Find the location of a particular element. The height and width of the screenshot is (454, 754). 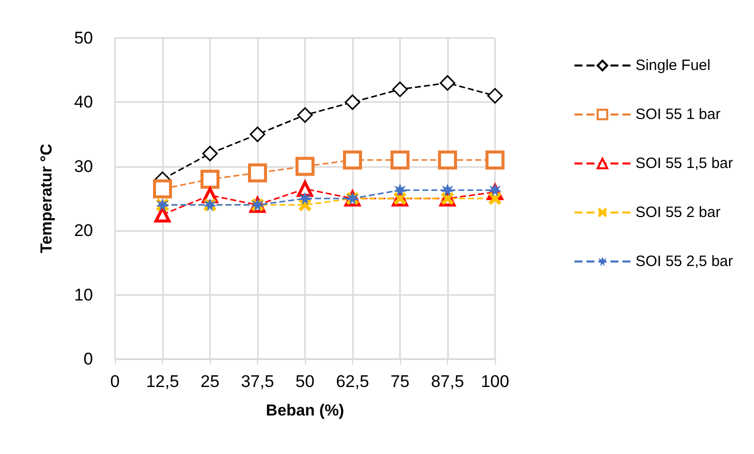

legend-label: SOI 55 2,5 bar is located at coordinates (684, 261).